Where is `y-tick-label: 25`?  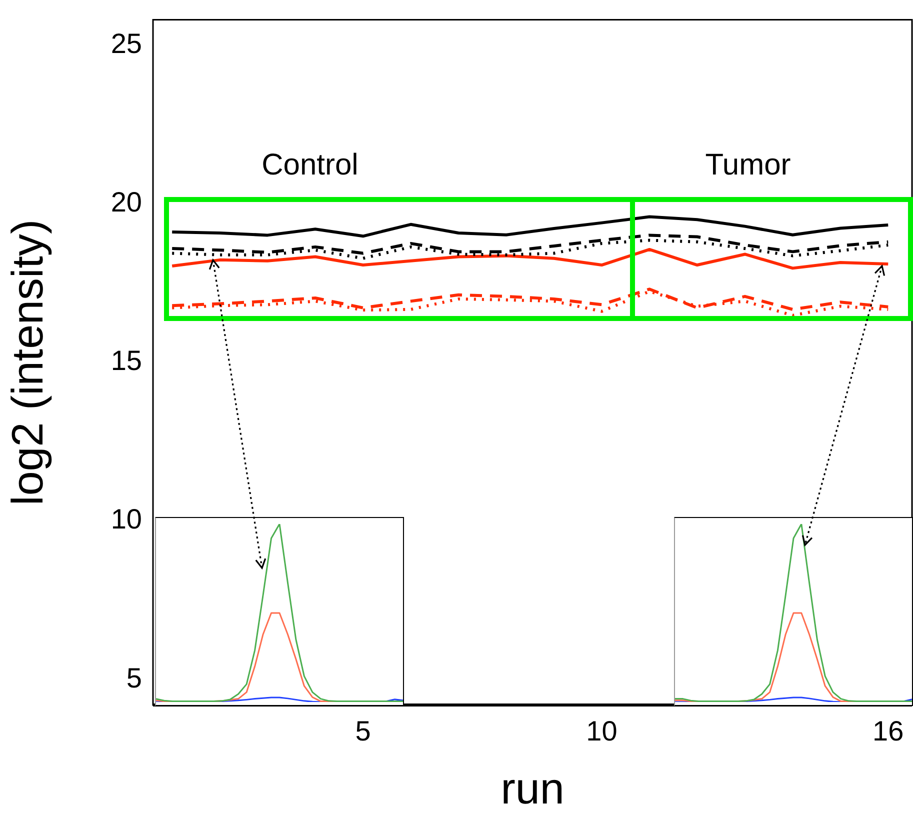
y-tick-label: 25 is located at coordinates (126, 43).